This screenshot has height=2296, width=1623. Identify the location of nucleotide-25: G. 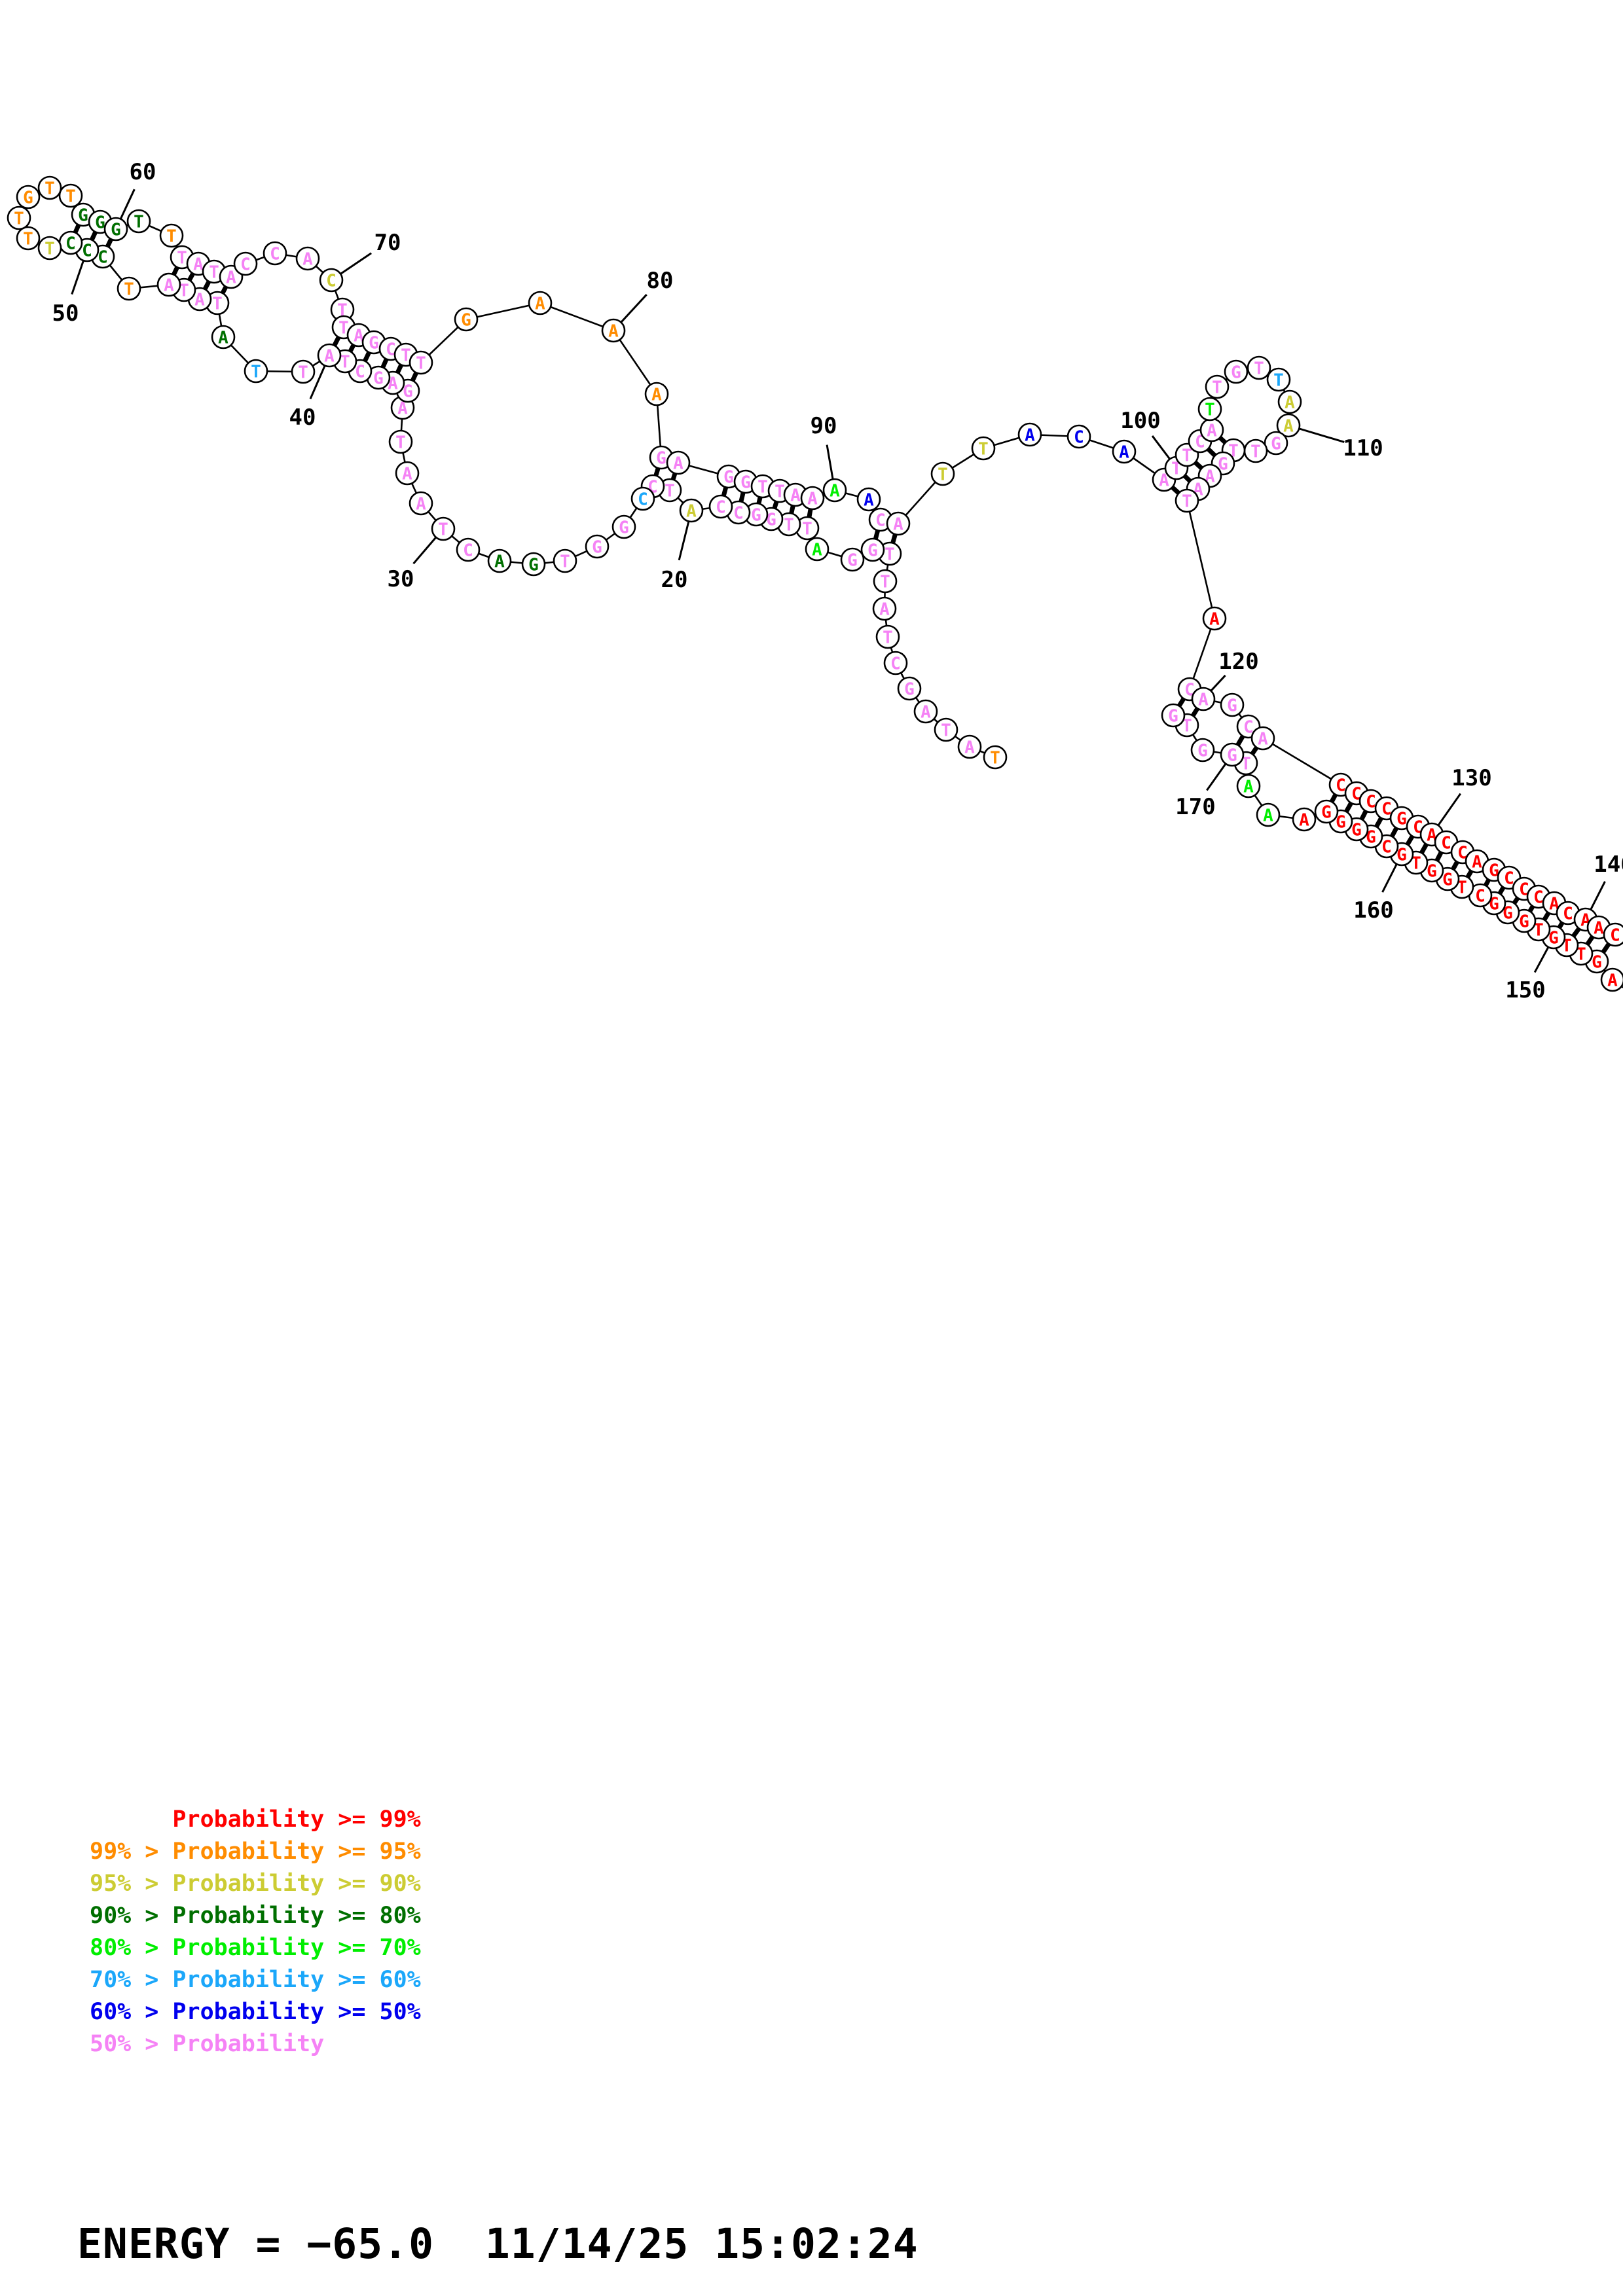
(597, 546).